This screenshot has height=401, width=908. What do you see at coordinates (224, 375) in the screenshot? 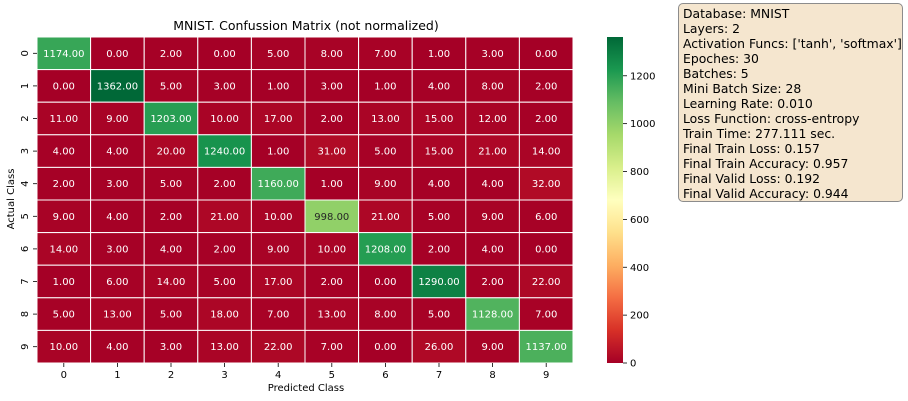
I see `x-tick-label: 3` at bounding box center [224, 375].